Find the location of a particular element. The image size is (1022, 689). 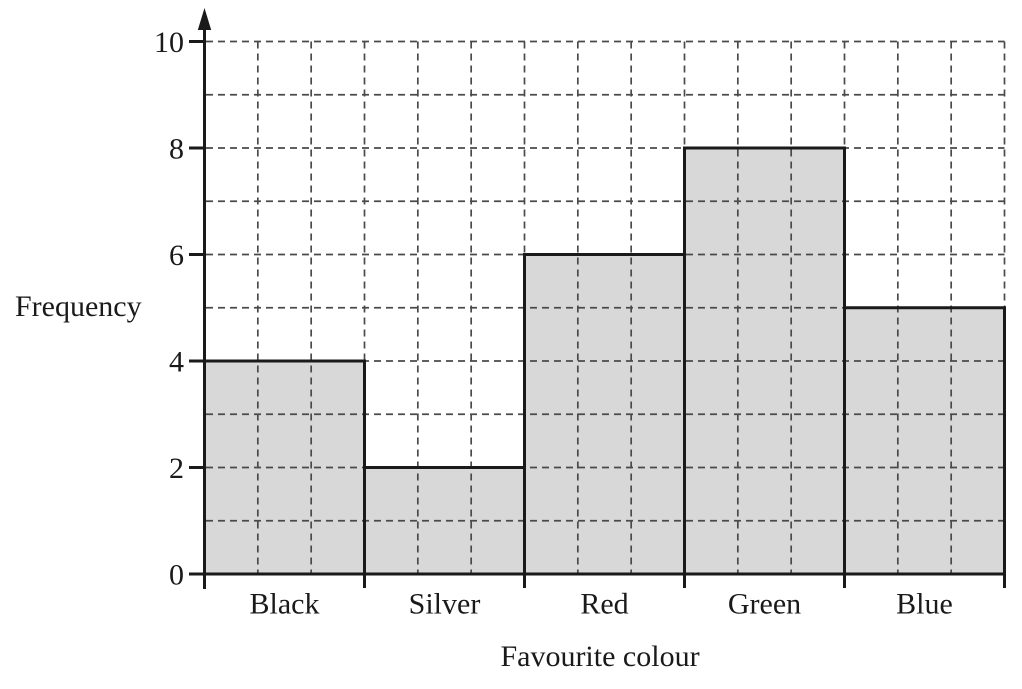

svg-text: Favourite colour is located at coordinates (599, 656).